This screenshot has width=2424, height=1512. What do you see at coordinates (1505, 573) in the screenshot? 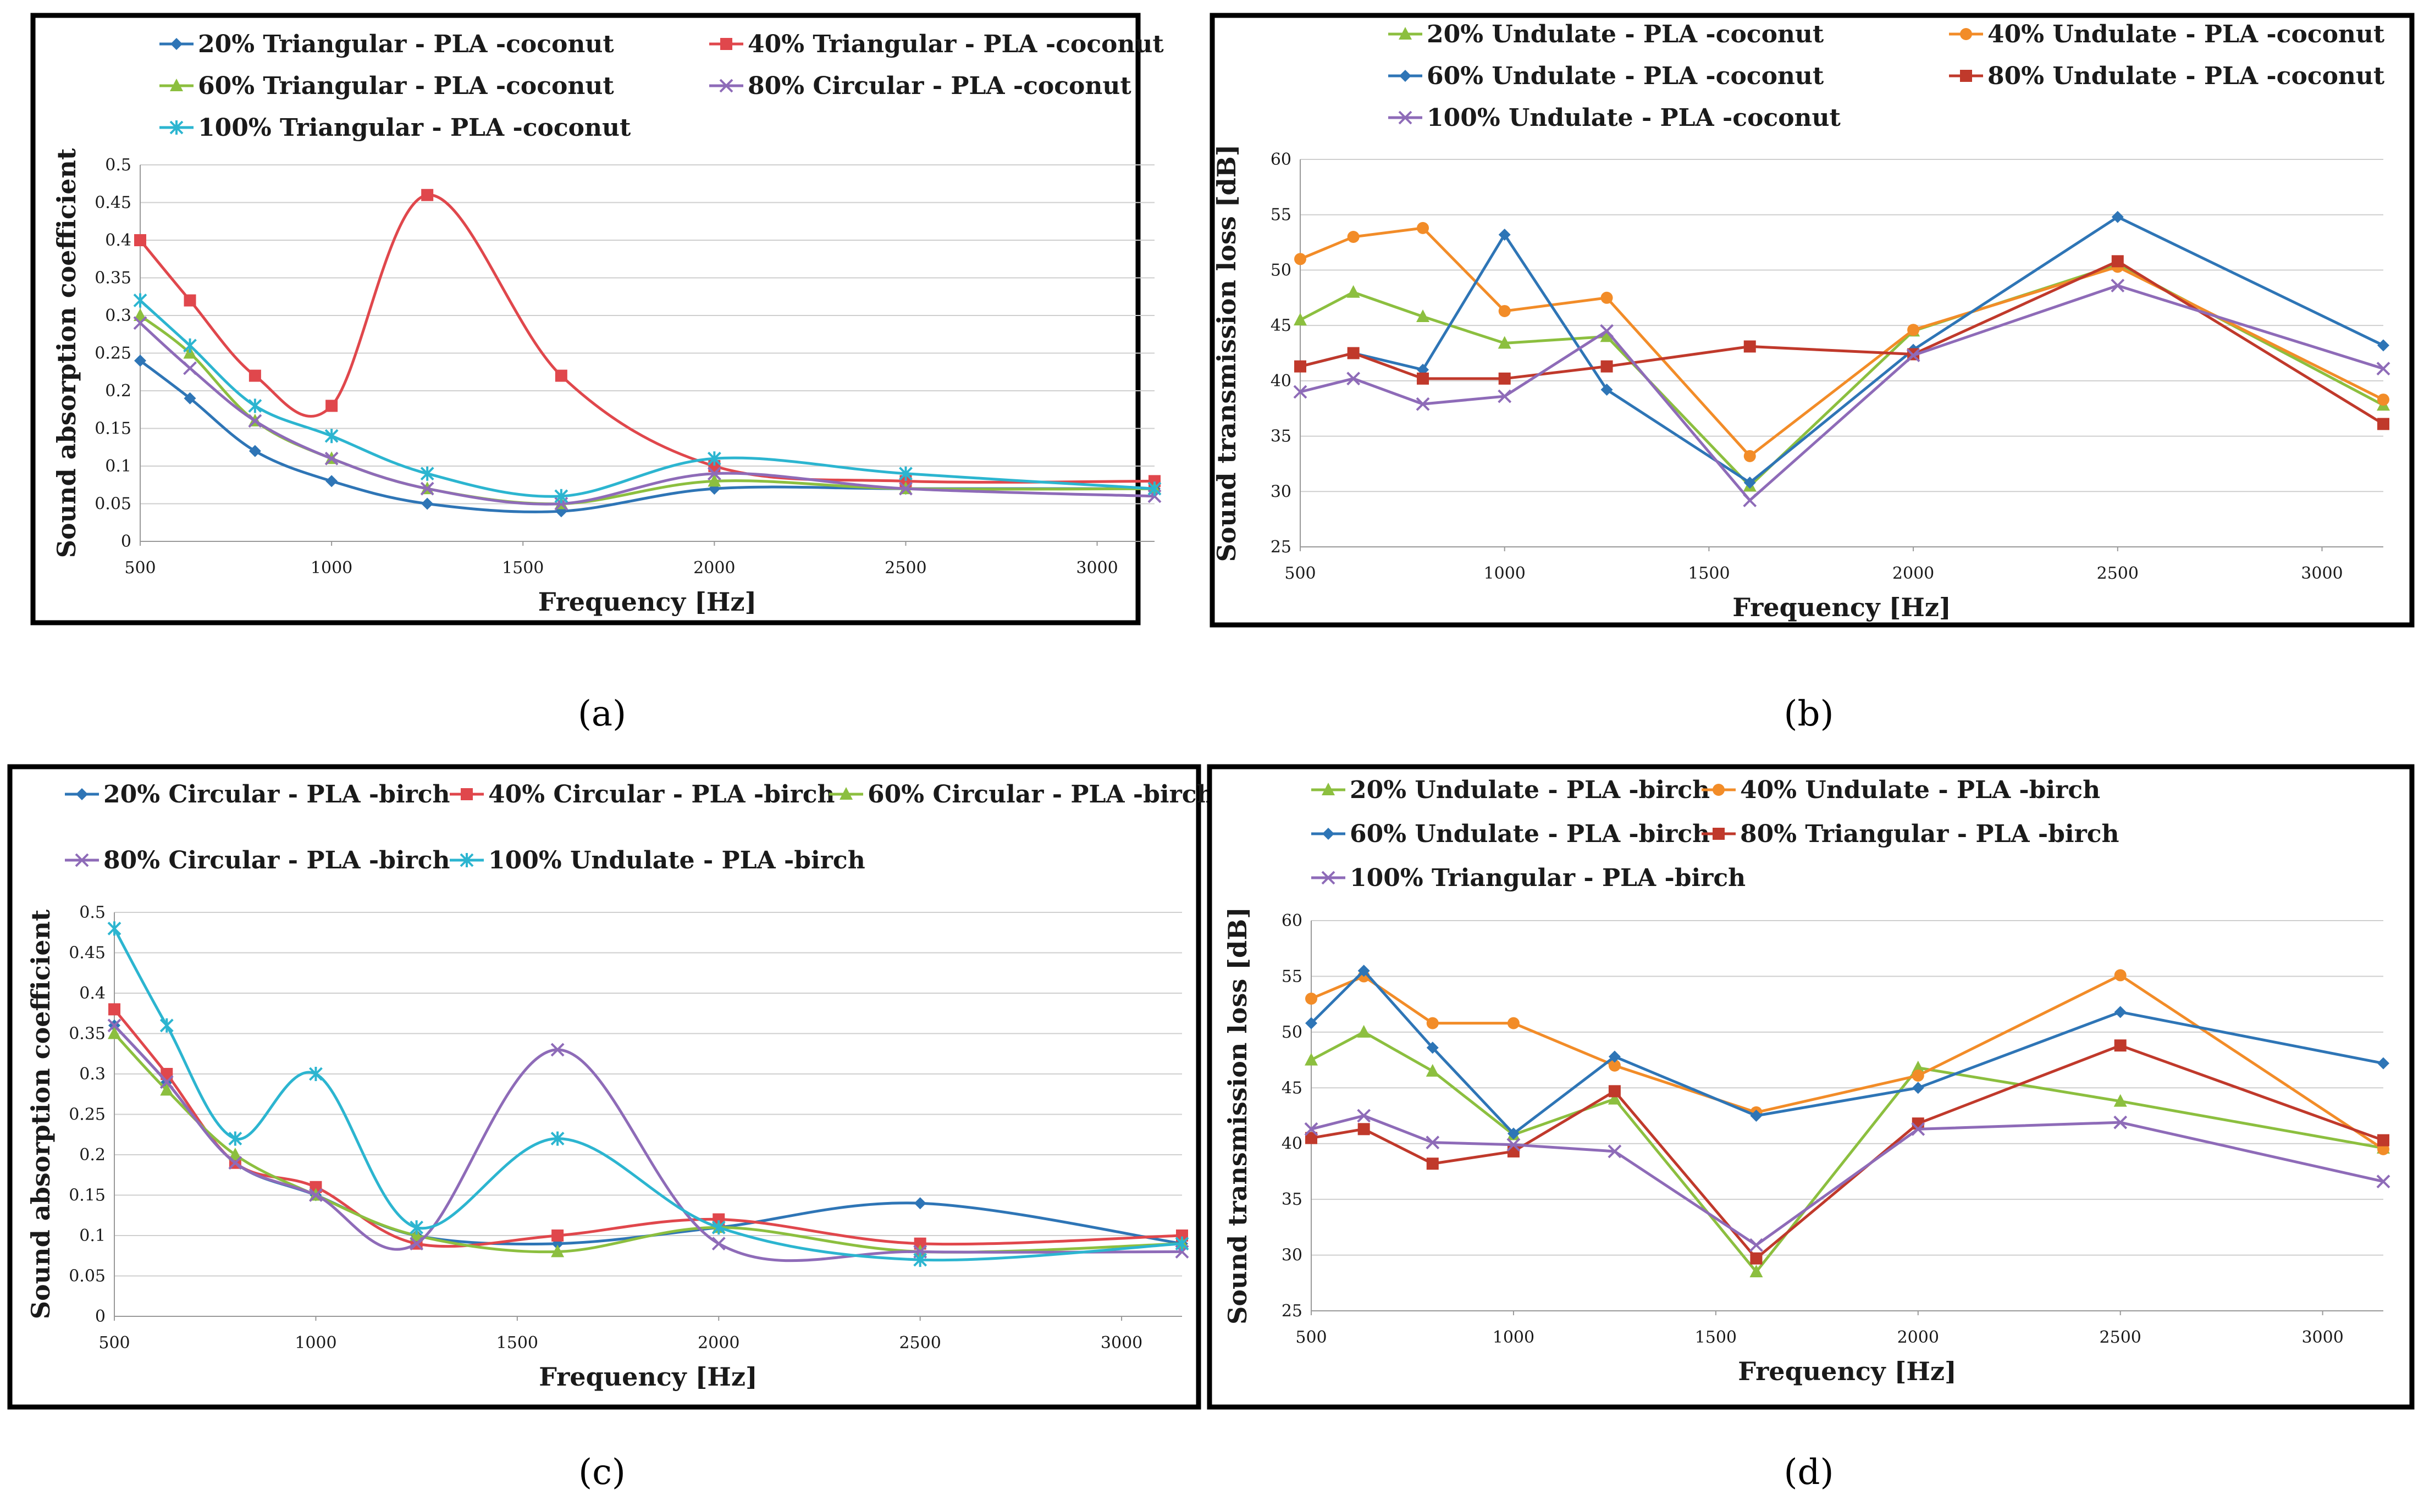
I see `x-tick-label: 1000` at bounding box center [1505, 573].